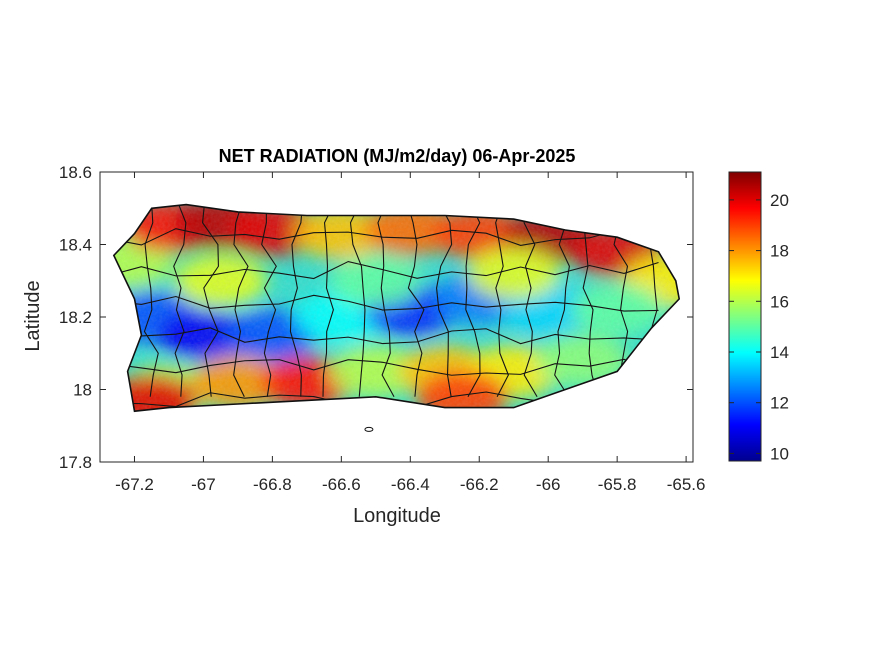 The width and height of the screenshot is (875, 656). What do you see at coordinates (617, 484) in the screenshot?
I see `x-tick-label: -65.8` at bounding box center [617, 484].